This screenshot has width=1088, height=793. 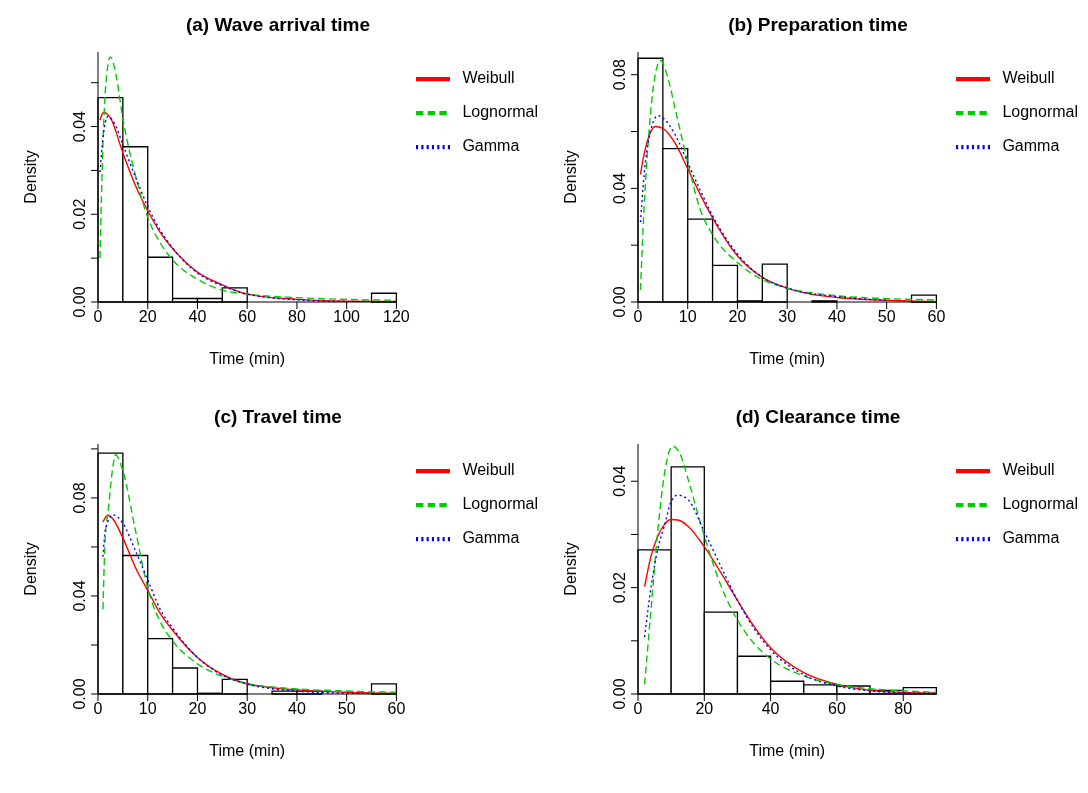 What do you see at coordinates (818, 25) in the screenshot?
I see `chart-title: (b) Preparation time` at bounding box center [818, 25].